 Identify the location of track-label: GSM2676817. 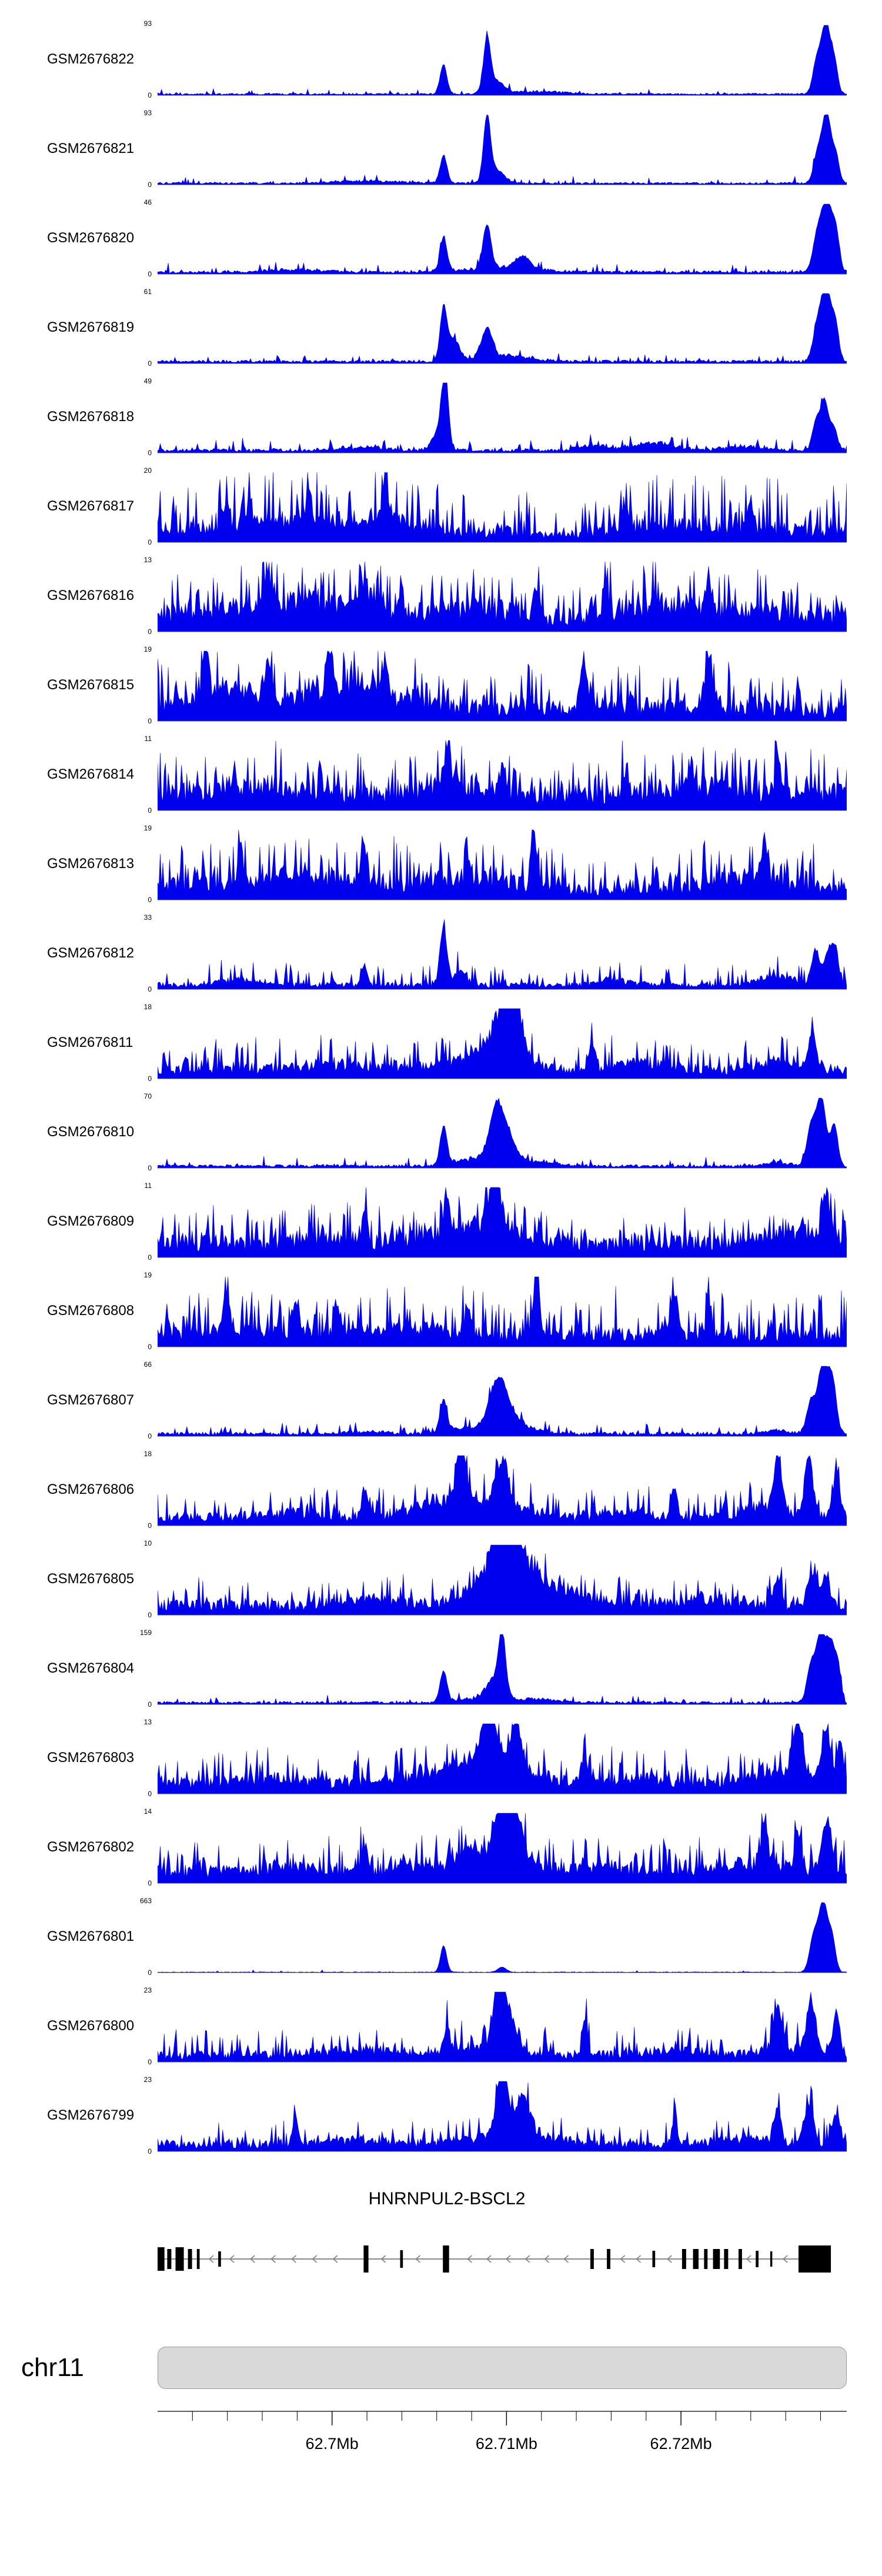
(91, 506).